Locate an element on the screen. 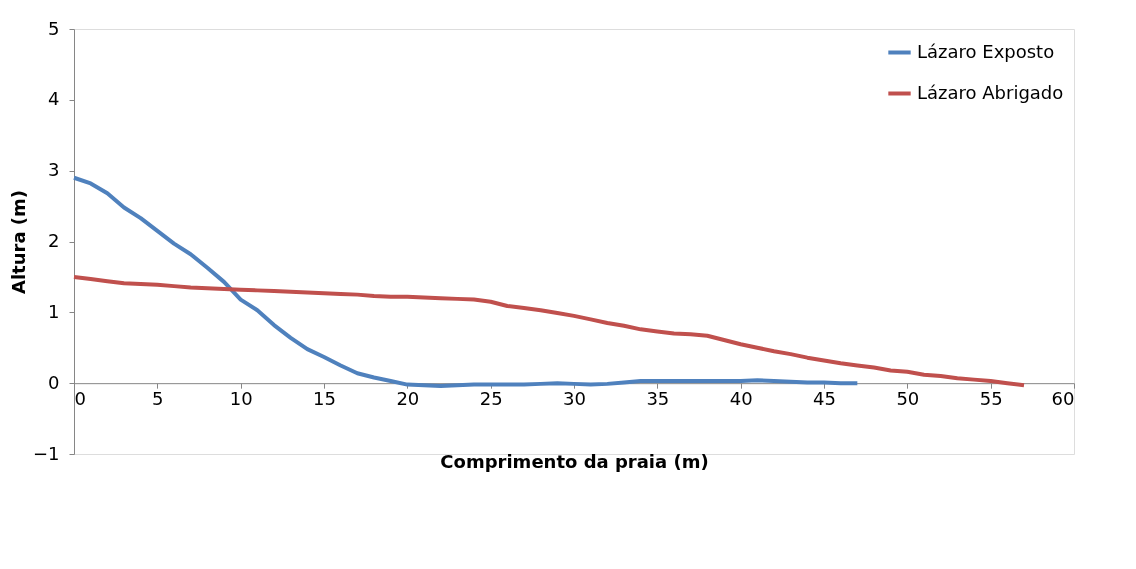  x-tick-label: 0 is located at coordinates (80, 398).